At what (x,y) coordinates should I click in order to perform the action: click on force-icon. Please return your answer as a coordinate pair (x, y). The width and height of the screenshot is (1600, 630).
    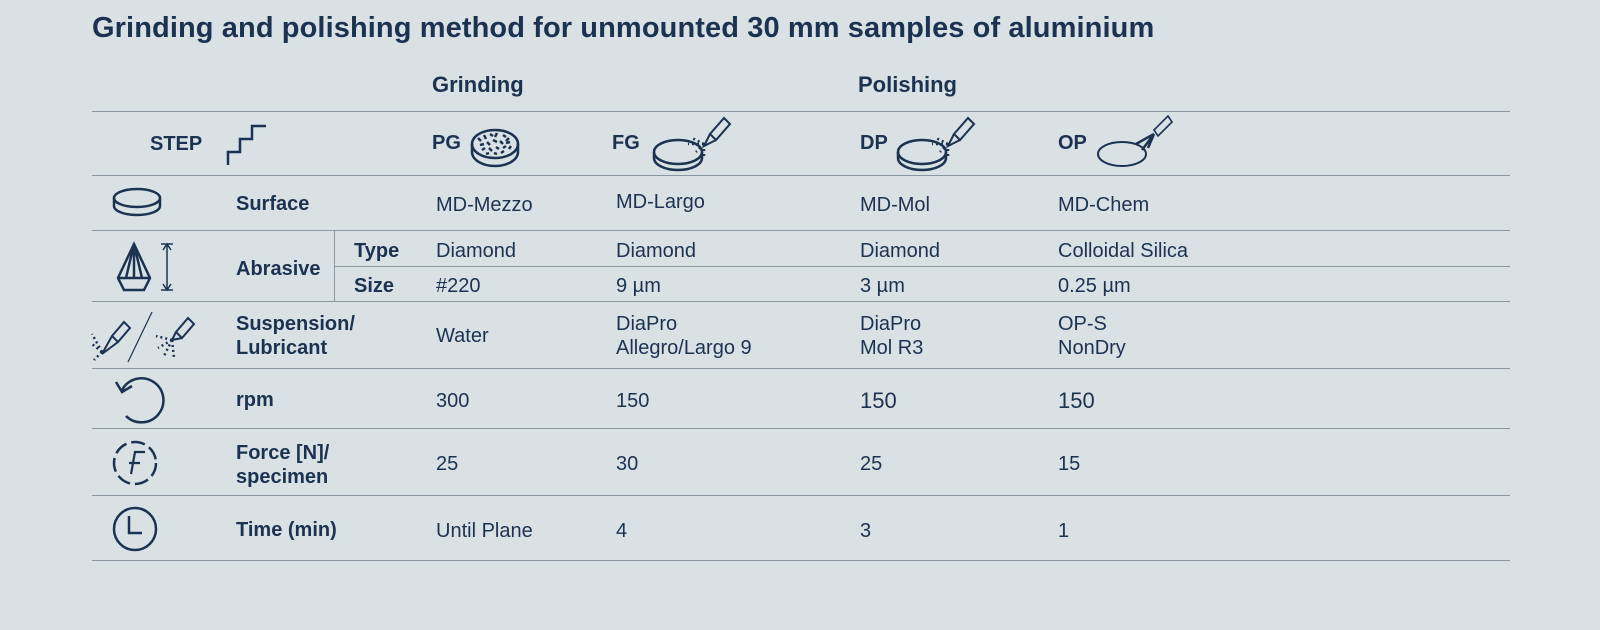
    Looking at the image, I should click on (135, 463).